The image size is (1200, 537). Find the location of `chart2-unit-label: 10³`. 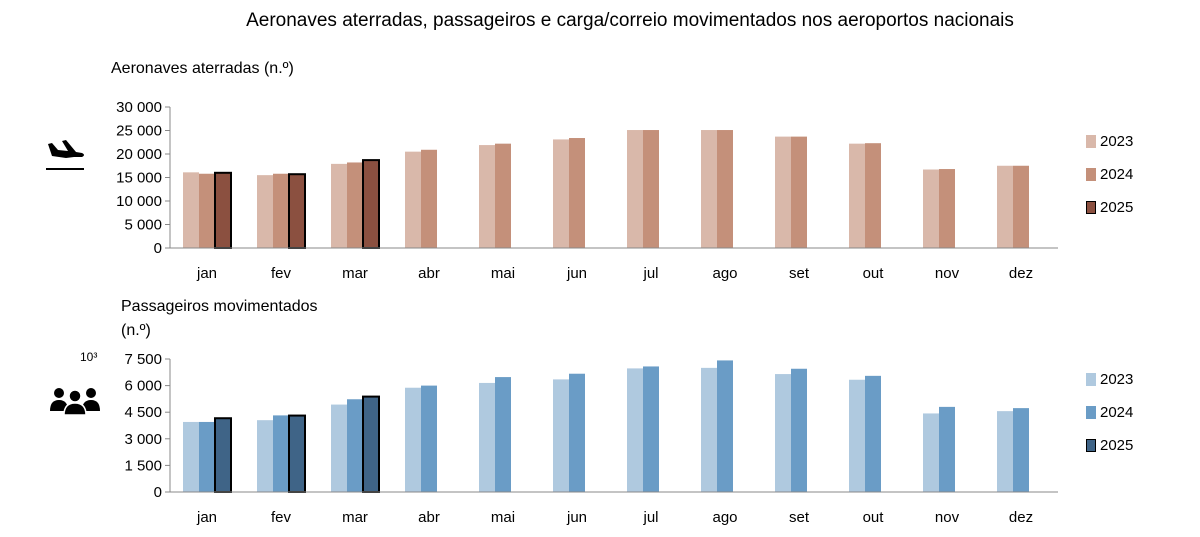

chart2-unit-label: 10³ is located at coordinates (89, 357).